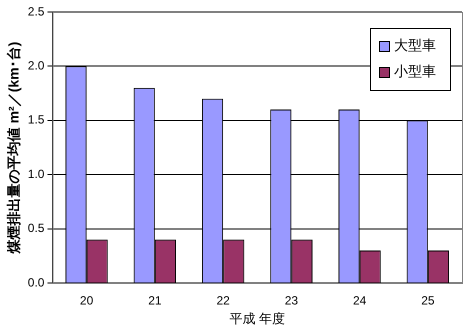 The height and width of the screenshot is (329, 476). What do you see at coordinates (36, 228) in the screenshot?
I see `y-tick-label: 0.5` at bounding box center [36, 228].